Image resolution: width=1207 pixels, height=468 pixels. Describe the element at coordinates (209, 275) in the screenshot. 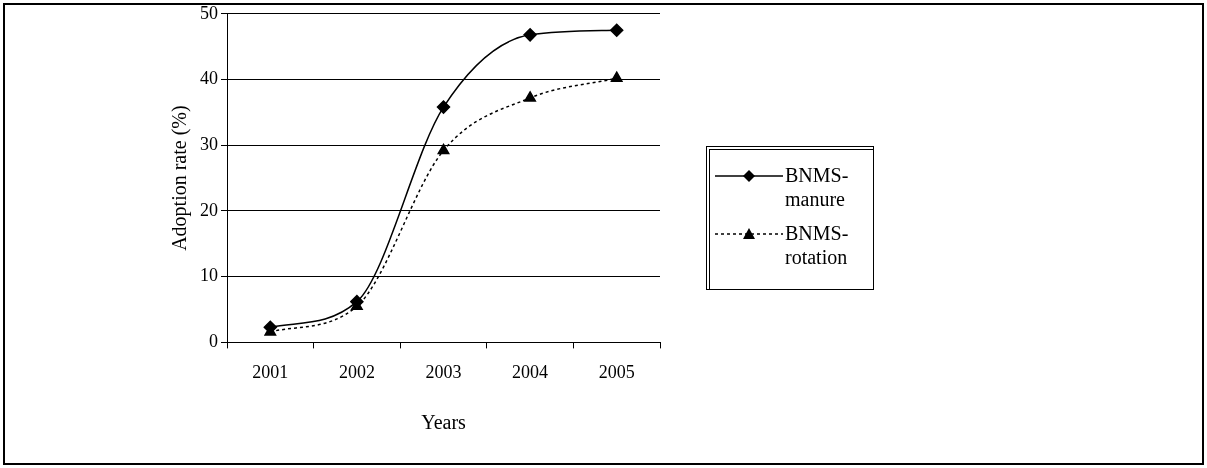

I see `y-tick-label: 10` at that location.